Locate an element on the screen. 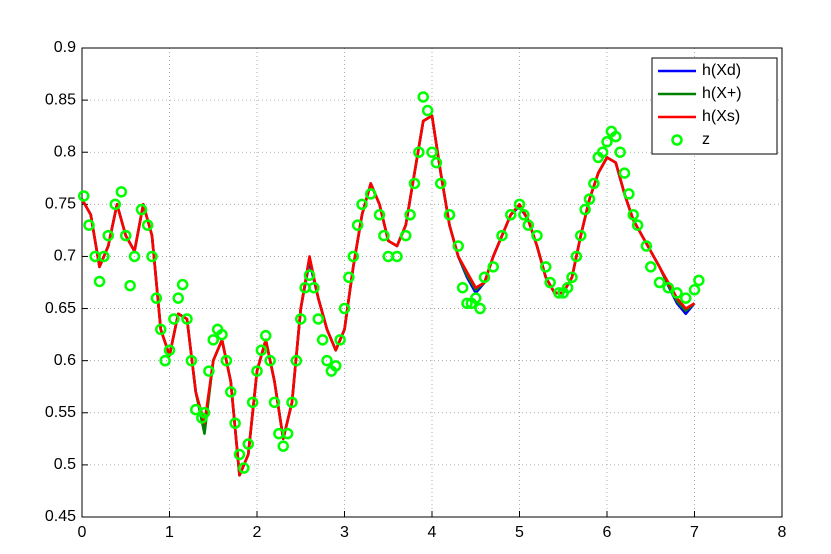 The height and width of the screenshot is (554, 831). y-tick-label: 0.65 is located at coordinates (60, 308).